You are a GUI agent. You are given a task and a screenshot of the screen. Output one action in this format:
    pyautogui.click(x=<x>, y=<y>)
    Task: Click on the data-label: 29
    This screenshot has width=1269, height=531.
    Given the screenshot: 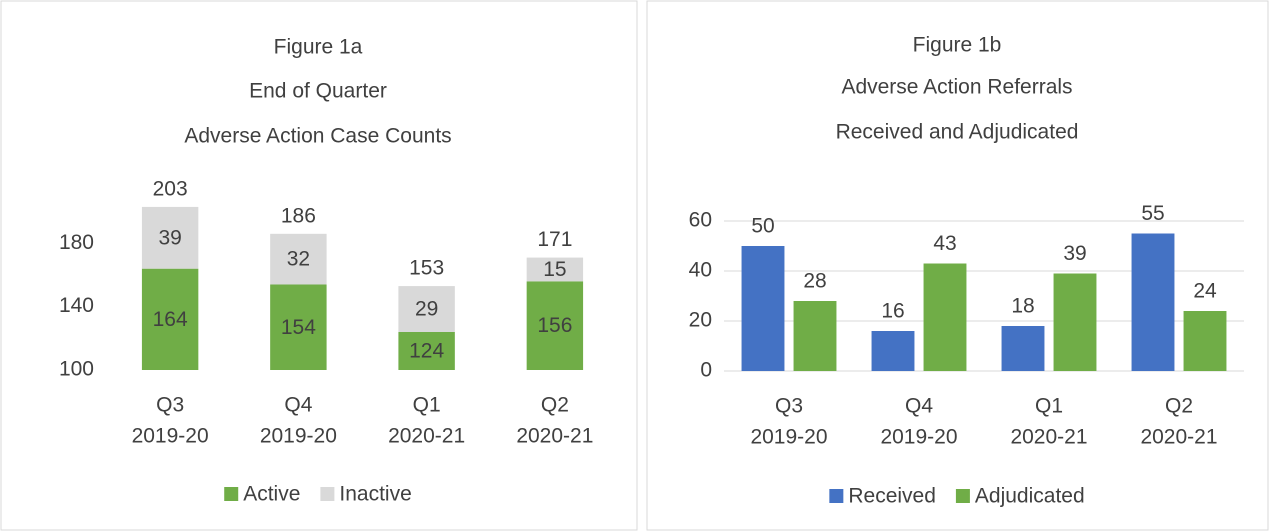 What is the action you would take?
    pyautogui.click(x=426, y=309)
    